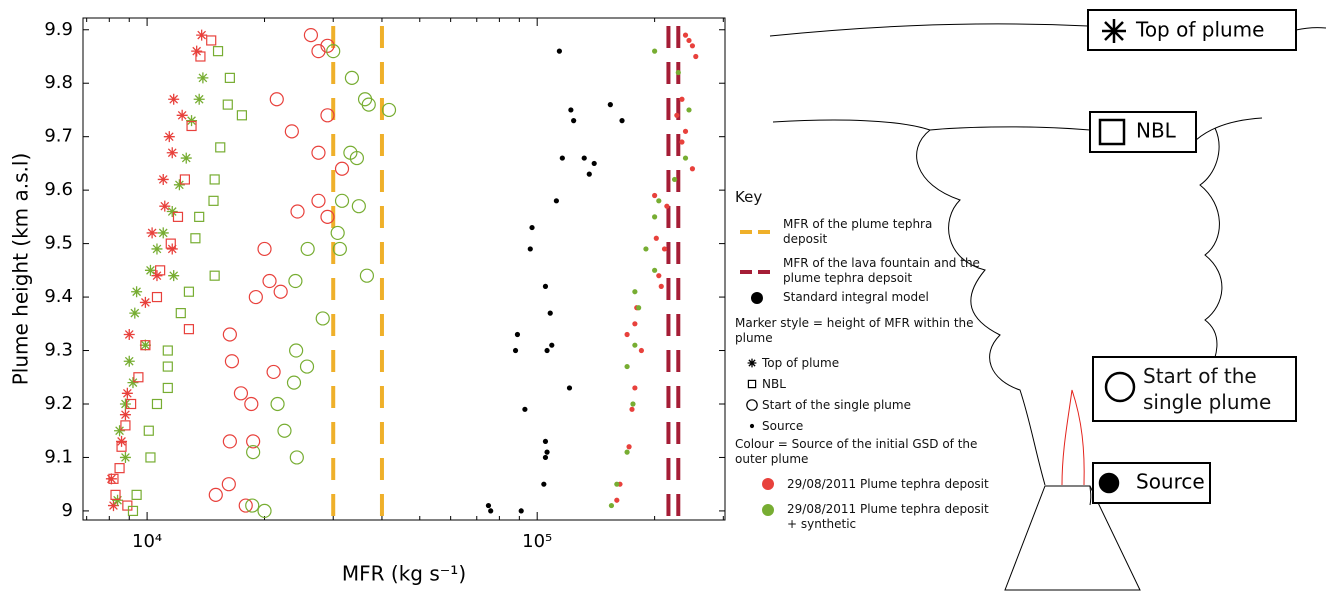  I want to click on diagram-boxes, so click(1192, 256).